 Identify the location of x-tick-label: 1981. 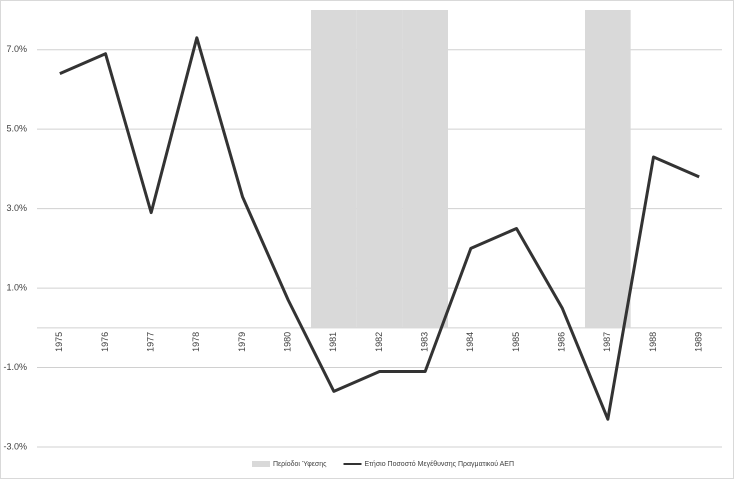
(333, 342).